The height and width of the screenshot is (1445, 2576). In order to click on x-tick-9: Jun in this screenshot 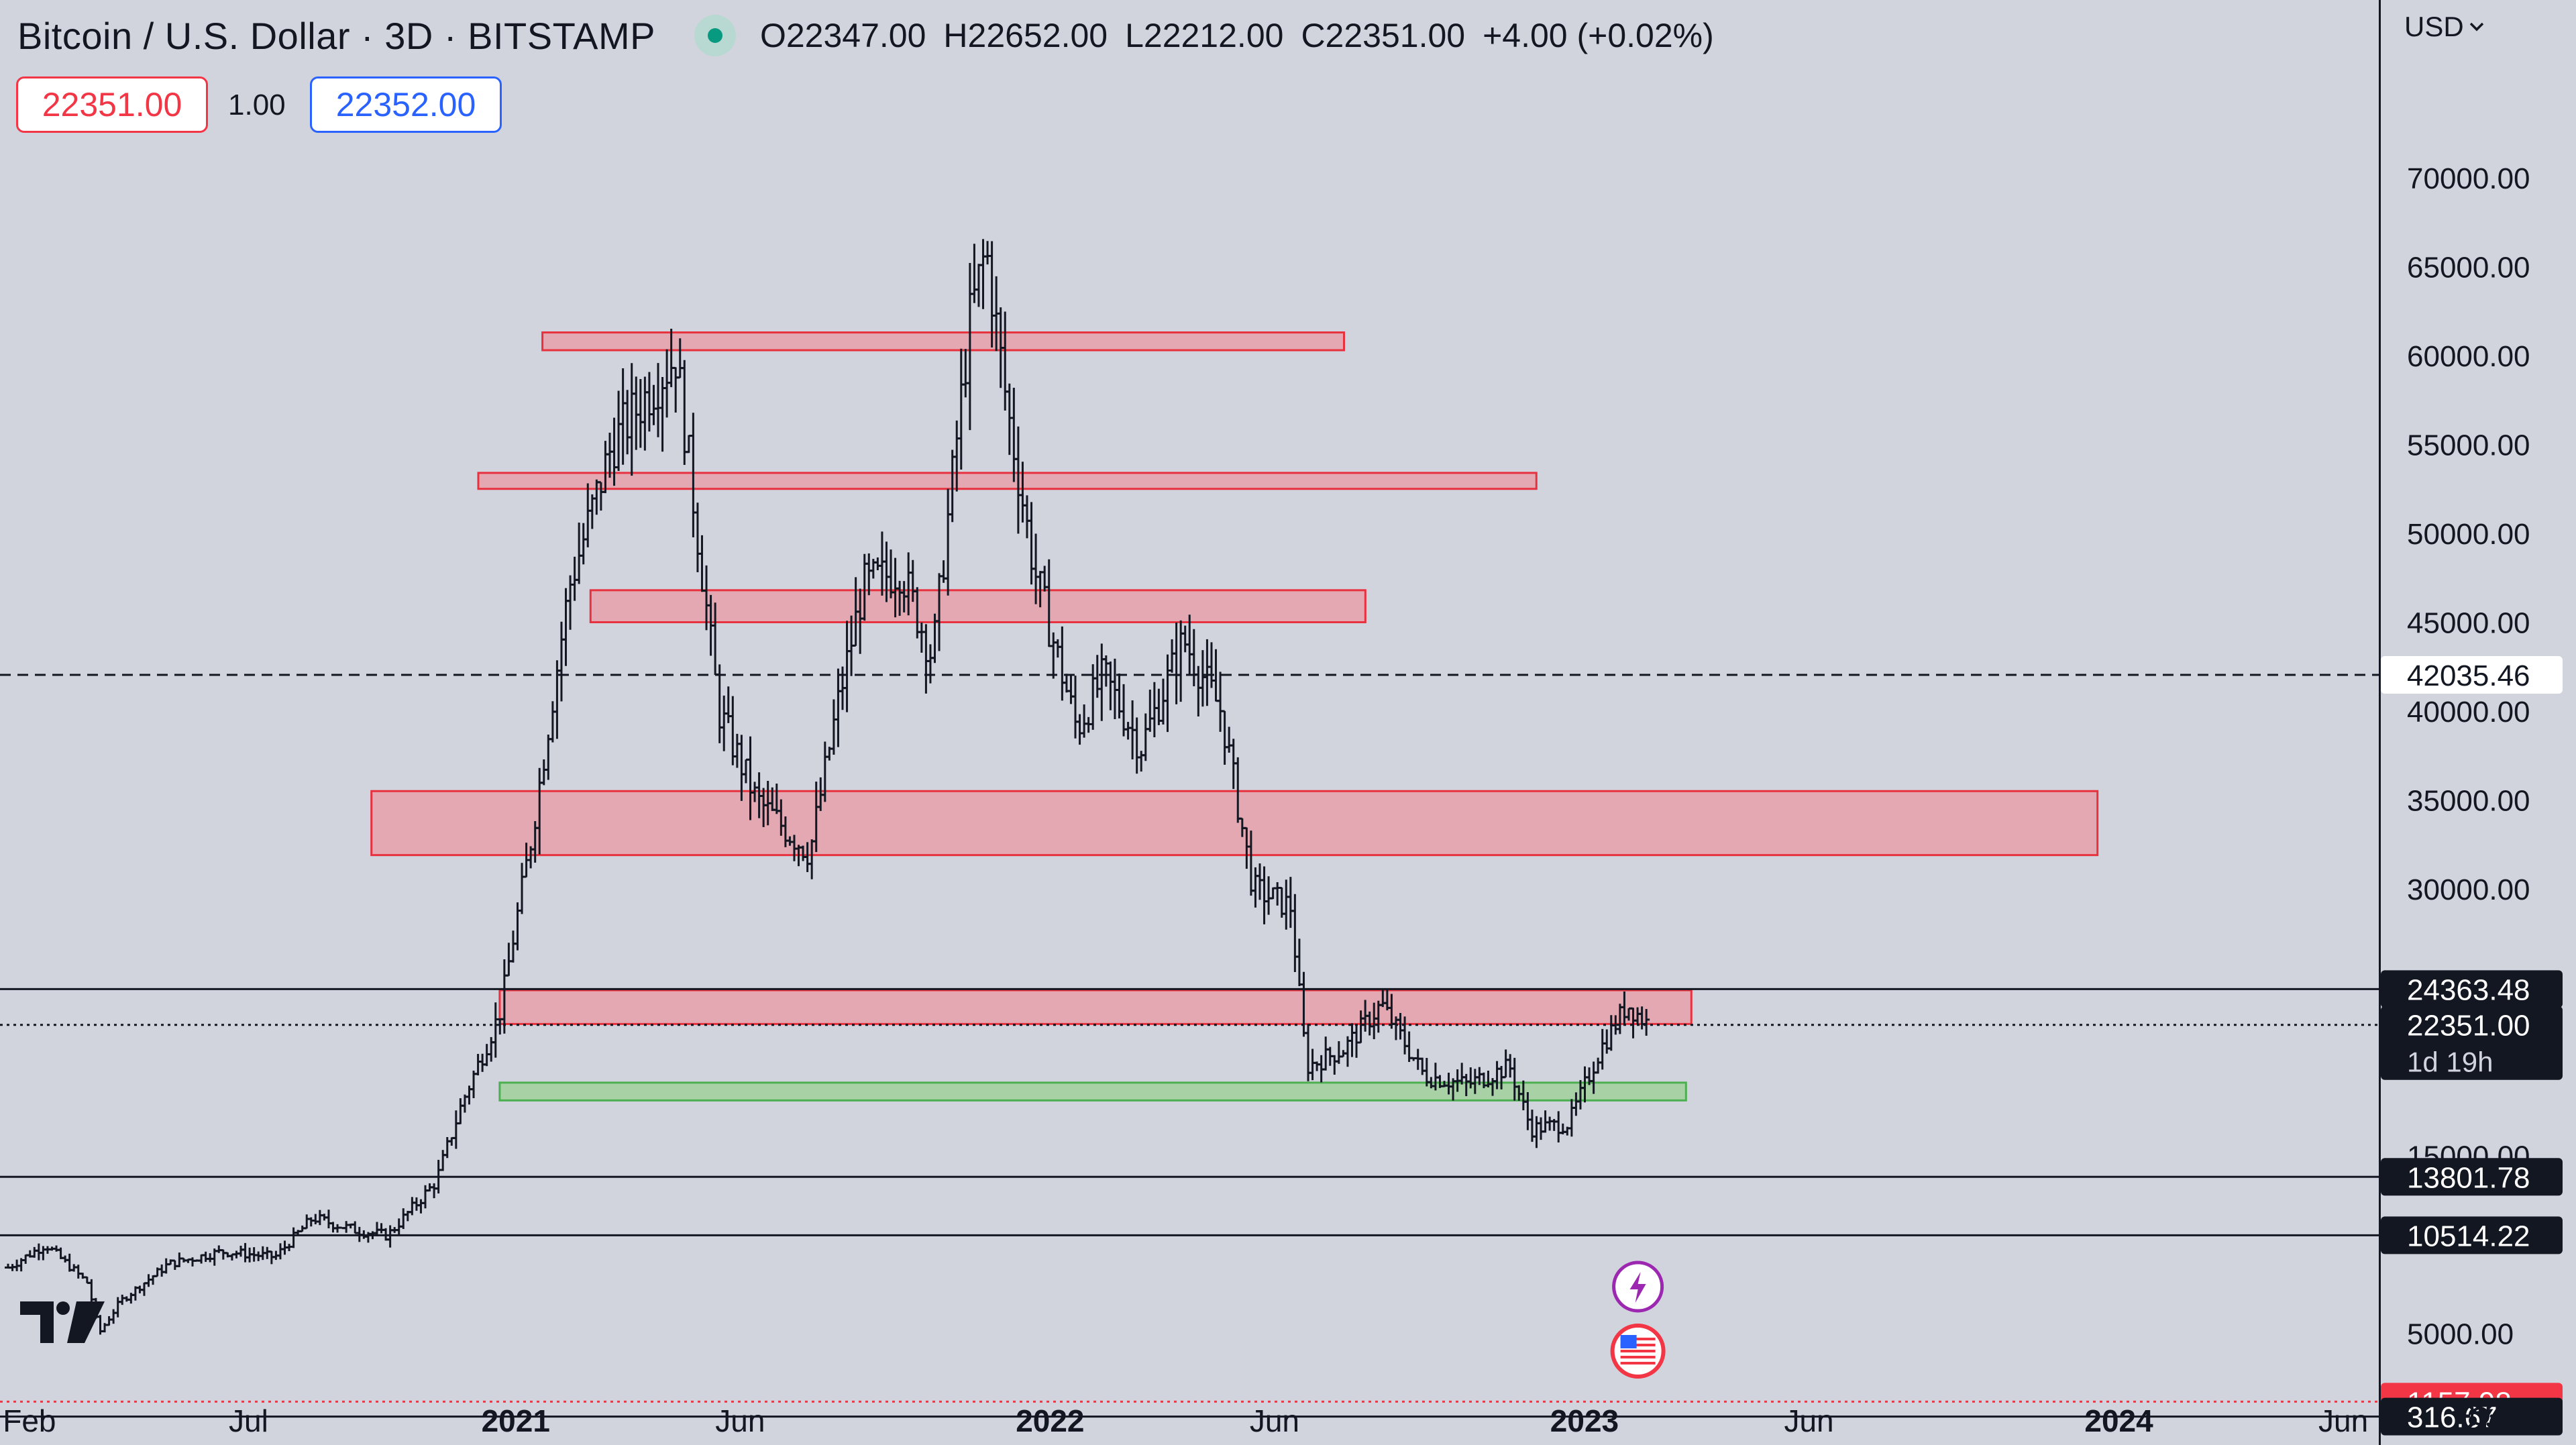, I will do `click(2343, 1420)`.